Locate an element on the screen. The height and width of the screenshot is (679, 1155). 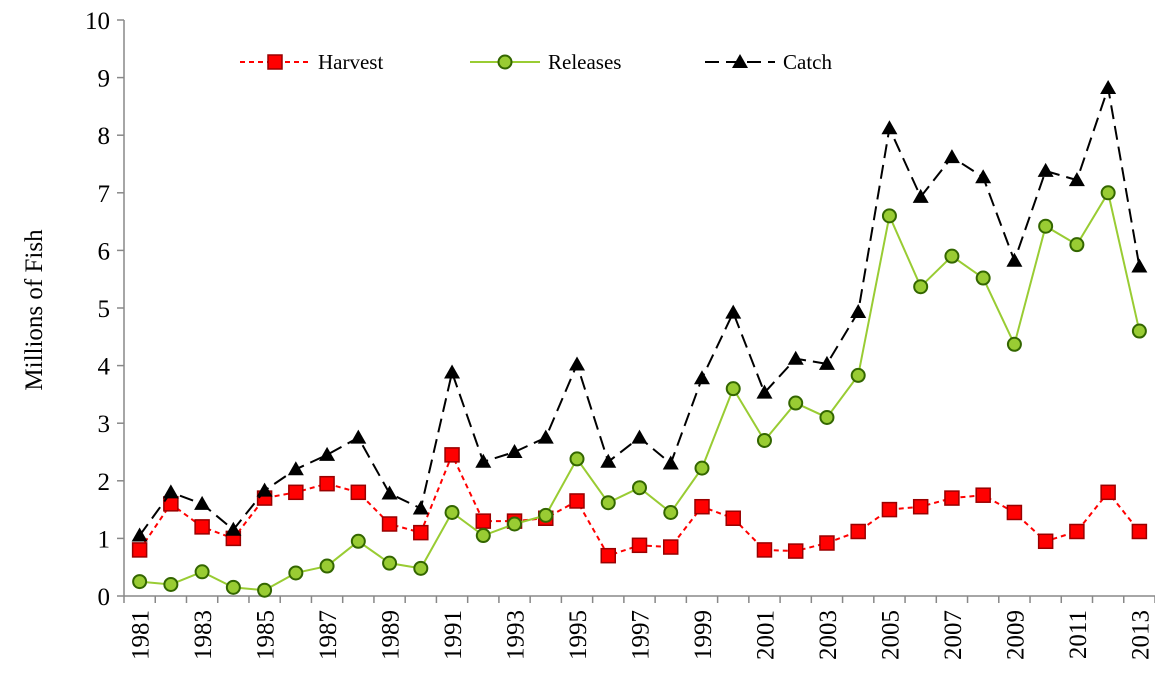
x-tick-label: 2009 is located at coordinates (1015, 635).